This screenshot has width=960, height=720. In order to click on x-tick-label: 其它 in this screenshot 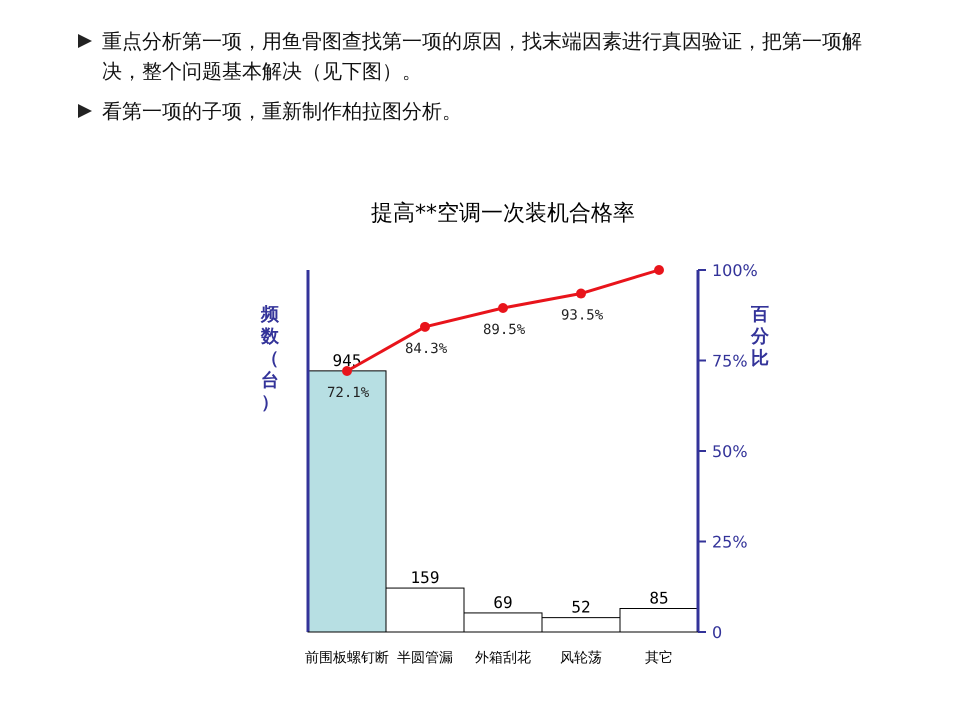, I will do `click(659, 658)`.